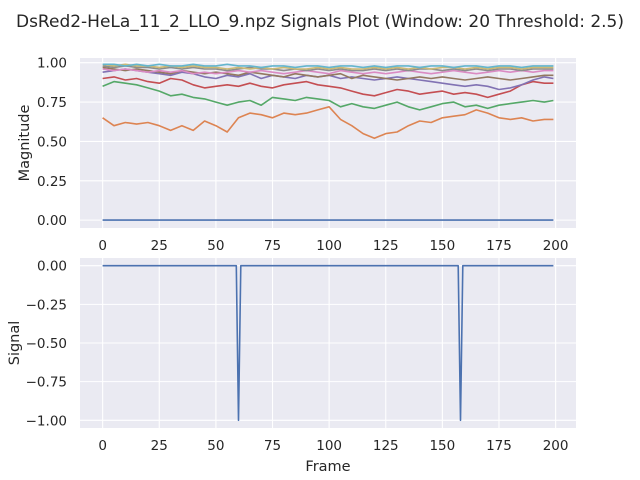 The height and width of the screenshot is (480, 640). What do you see at coordinates (46, 383) in the screenshot?
I see `y-tick-label: −0.75` at bounding box center [46, 383].